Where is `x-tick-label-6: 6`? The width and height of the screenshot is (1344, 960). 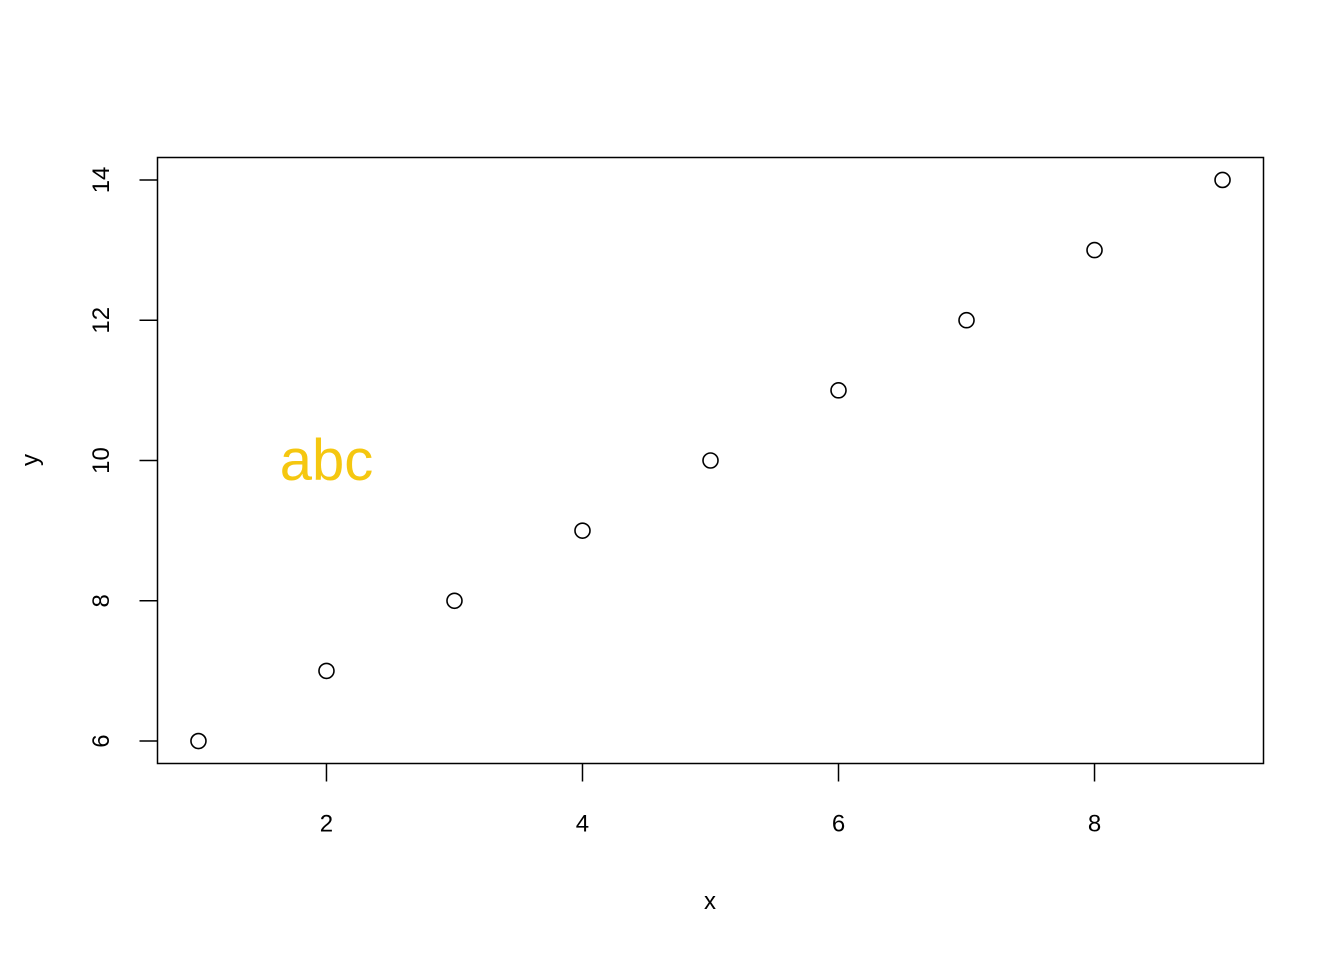
x-tick-label-6: 6 is located at coordinates (838, 824).